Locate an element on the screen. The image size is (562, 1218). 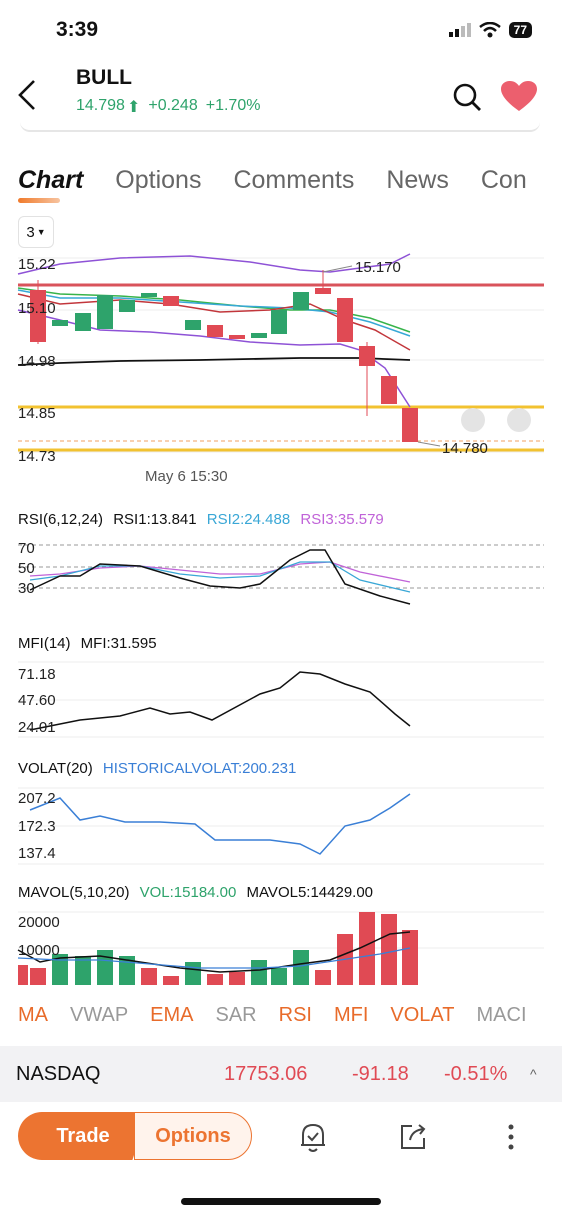
home-indicator is located at coordinates (281, 1201).